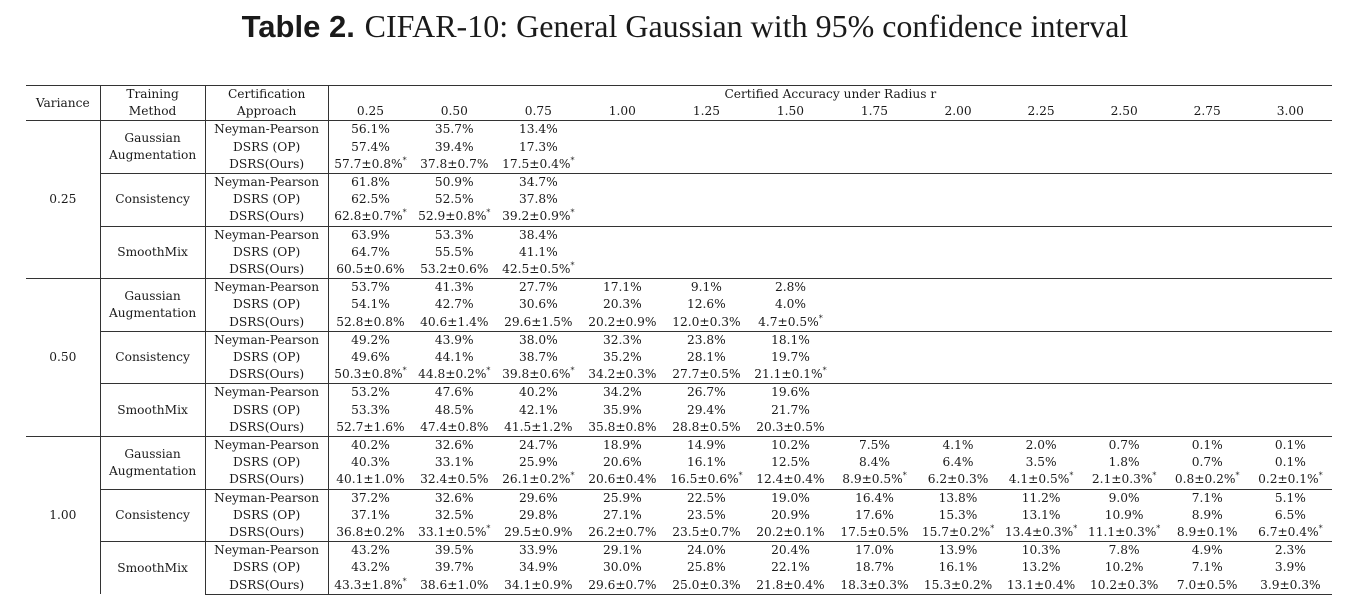  Describe the element at coordinates (153, 463) in the screenshot. I see `training-method-cell: Gaussian Augmentation` at that location.